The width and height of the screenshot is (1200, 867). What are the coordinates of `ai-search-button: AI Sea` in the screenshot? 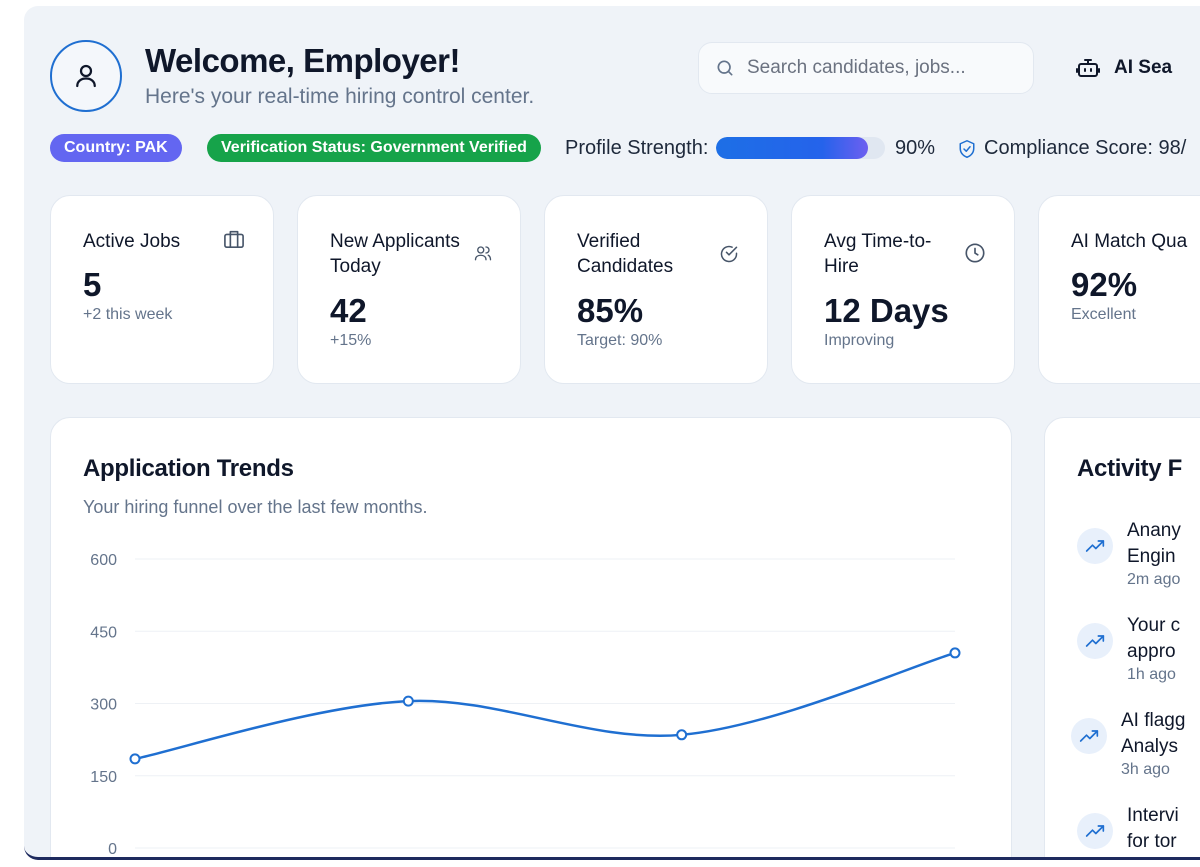 It's located at (1124, 68).